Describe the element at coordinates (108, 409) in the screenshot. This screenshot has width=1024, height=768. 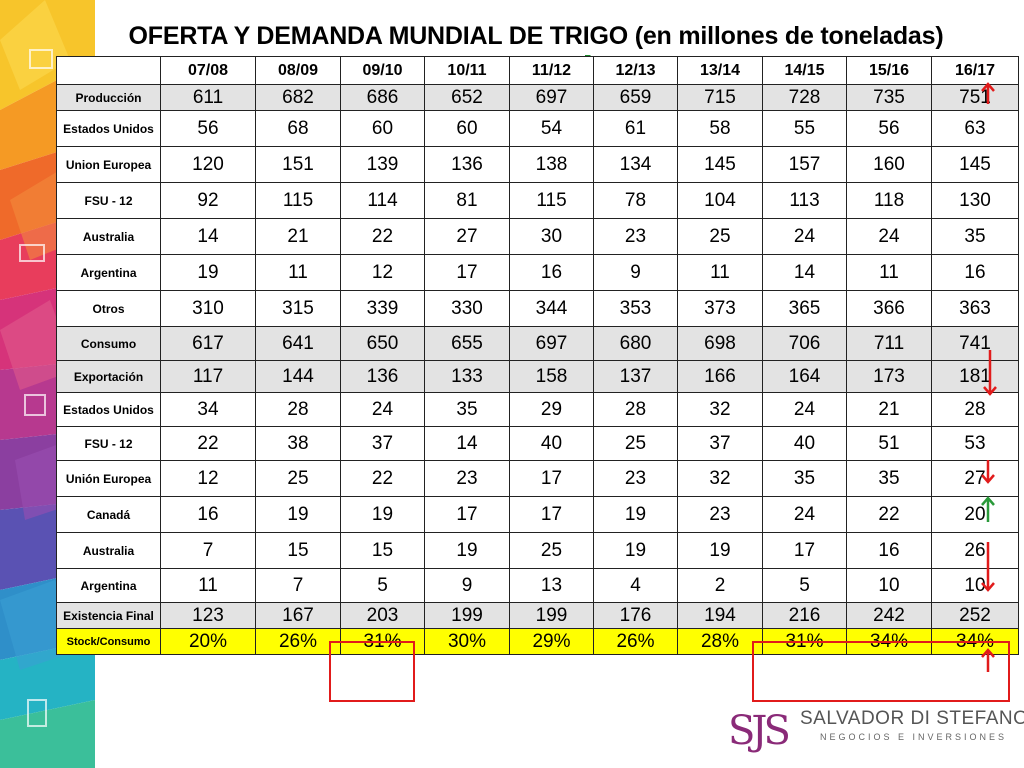
I see `row-label: Estados Unidos` at that location.